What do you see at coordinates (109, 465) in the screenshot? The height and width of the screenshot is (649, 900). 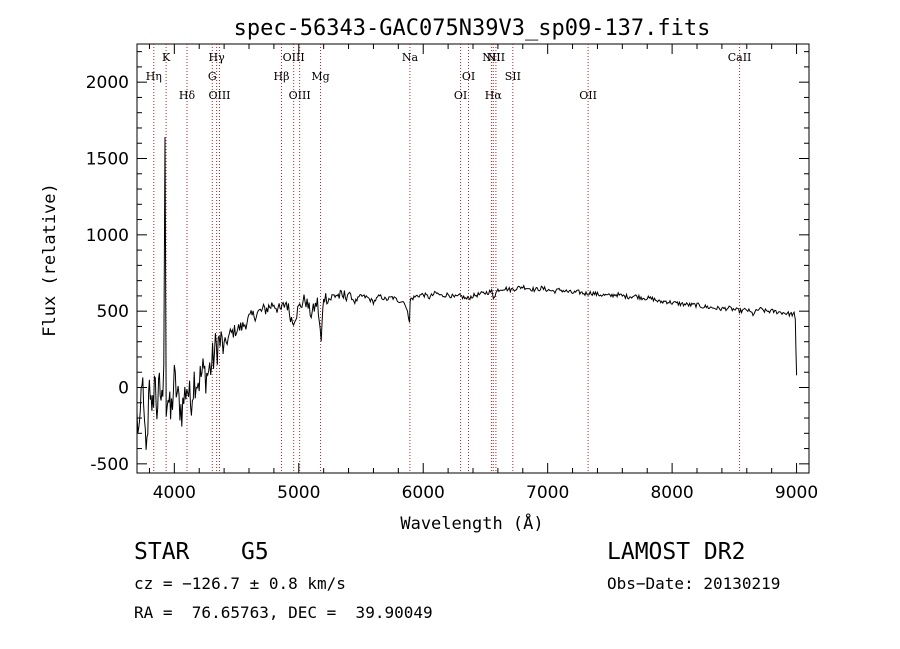 I see `y-tick-label: -500` at bounding box center [109, 465].